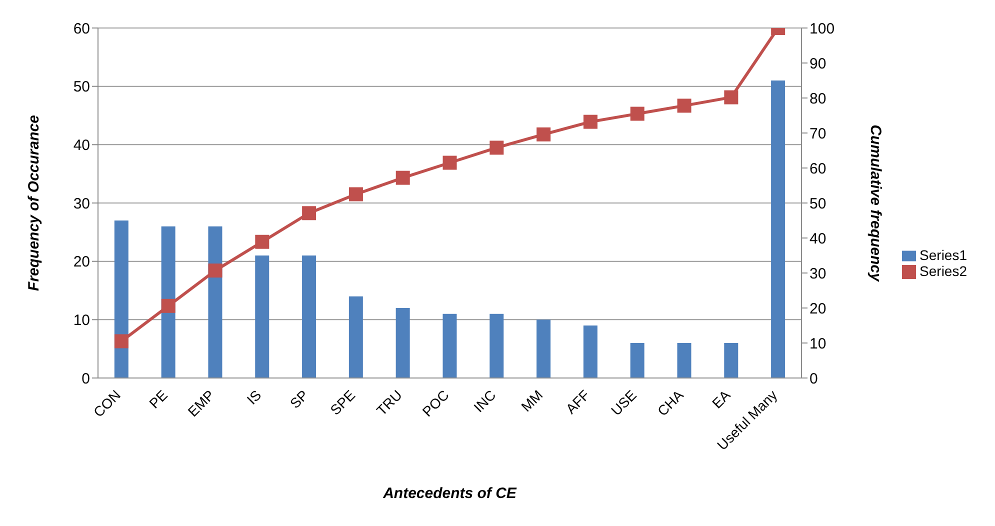 The width and height of the screenshot is (995, 526). Describe the element at coordinates (81, 29) in the screenshot. I see `y-tick-label: 60` at that location.